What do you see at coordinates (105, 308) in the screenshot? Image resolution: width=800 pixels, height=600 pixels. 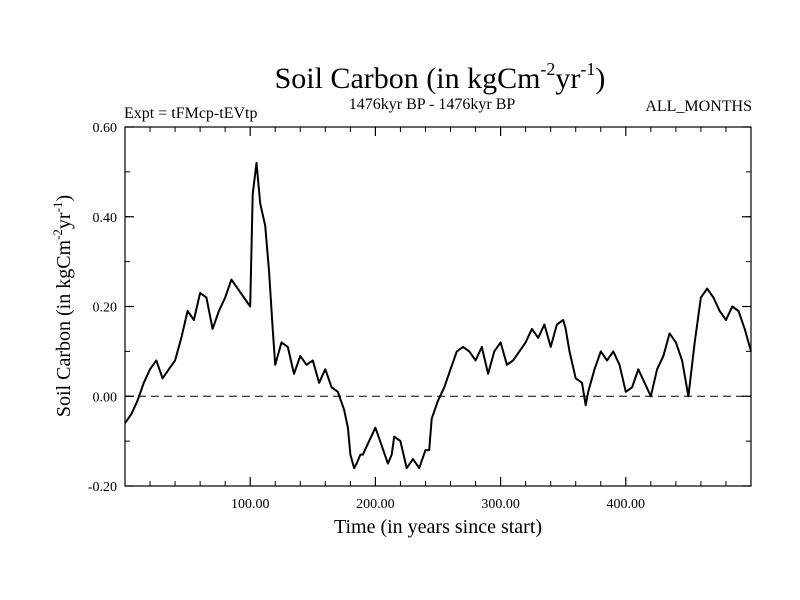 I see `y-tick-label: 0.20` at bounding box center [105, 308].